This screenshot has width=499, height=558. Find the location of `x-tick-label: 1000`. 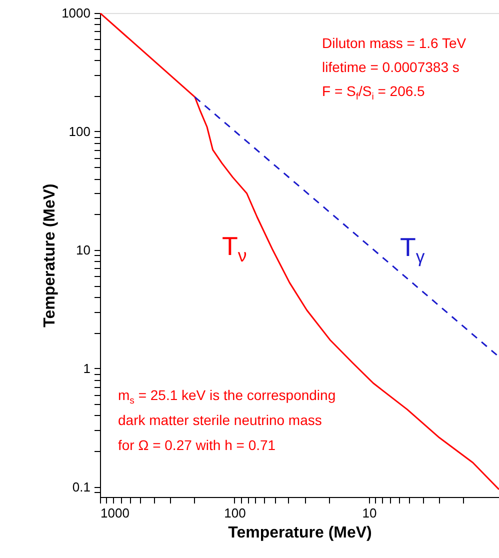

x-tick-label: 1000 is located at coordinates (115, 513).